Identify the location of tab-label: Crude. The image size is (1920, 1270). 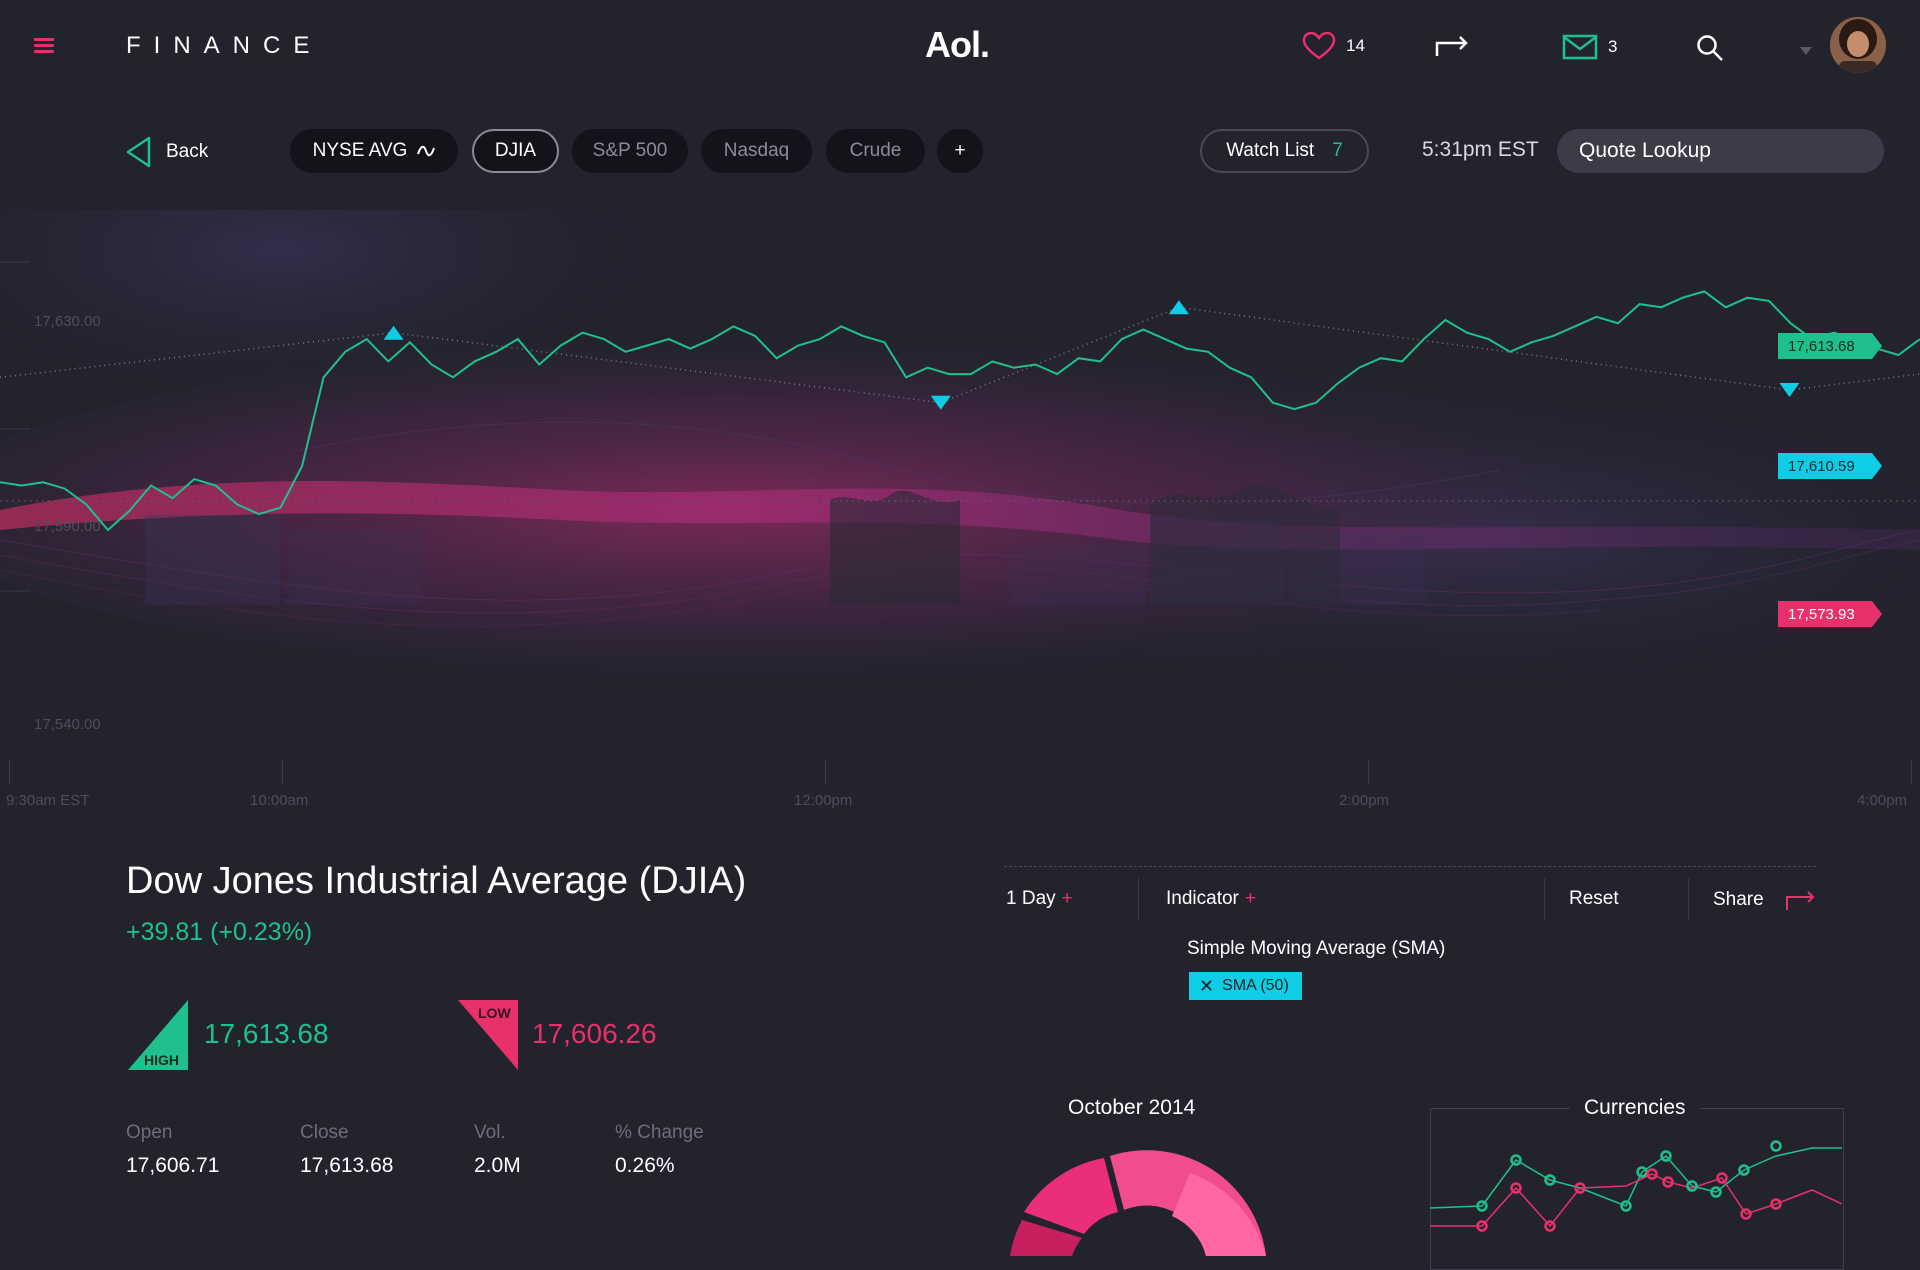
(875, 150).